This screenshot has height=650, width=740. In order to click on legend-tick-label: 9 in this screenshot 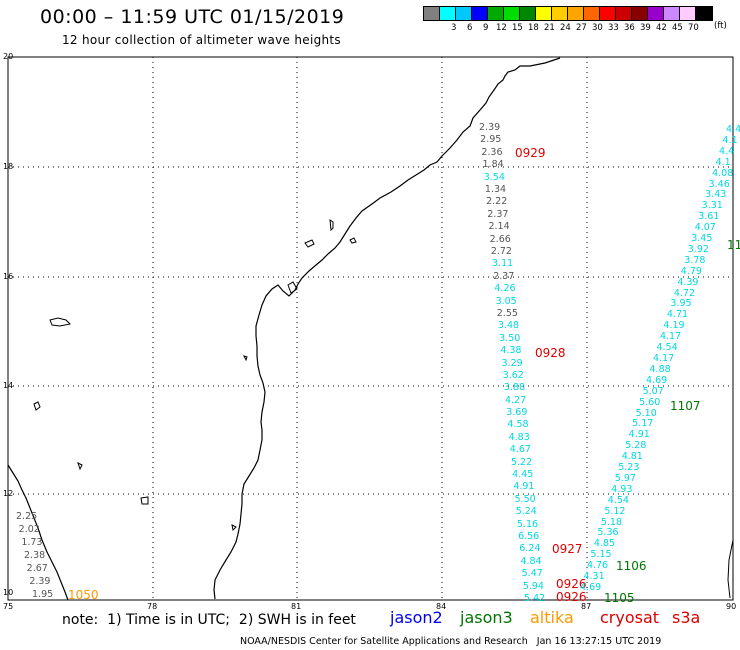, I will do `click(486, 28)`.